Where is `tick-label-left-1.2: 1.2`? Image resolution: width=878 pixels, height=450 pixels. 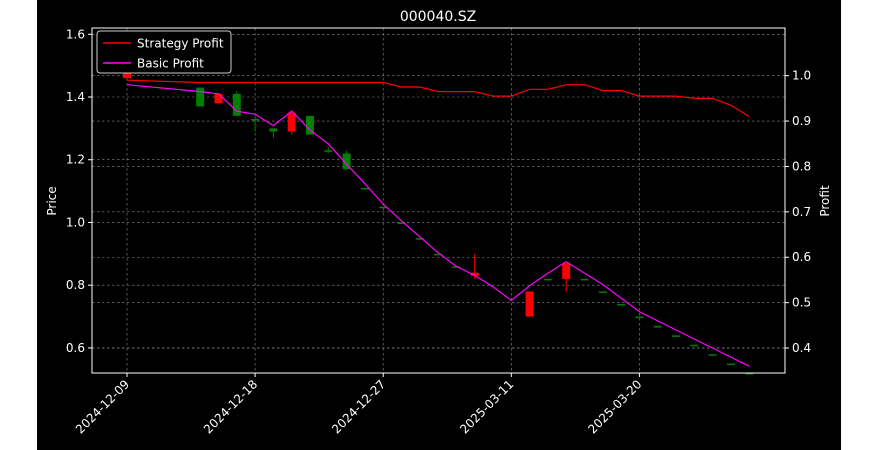 tick-label-left-1.2: 1.2 is located at coordinates (75, 160).